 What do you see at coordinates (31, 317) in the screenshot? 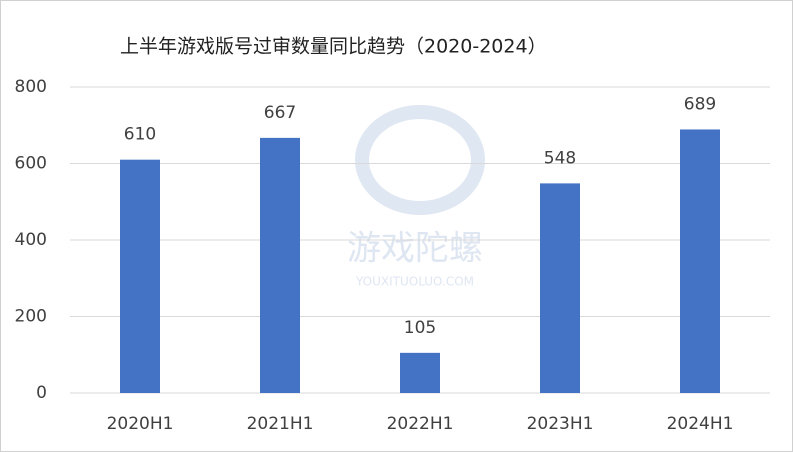
I see `y-tick-label: 200` at bounding box center [31, 317].